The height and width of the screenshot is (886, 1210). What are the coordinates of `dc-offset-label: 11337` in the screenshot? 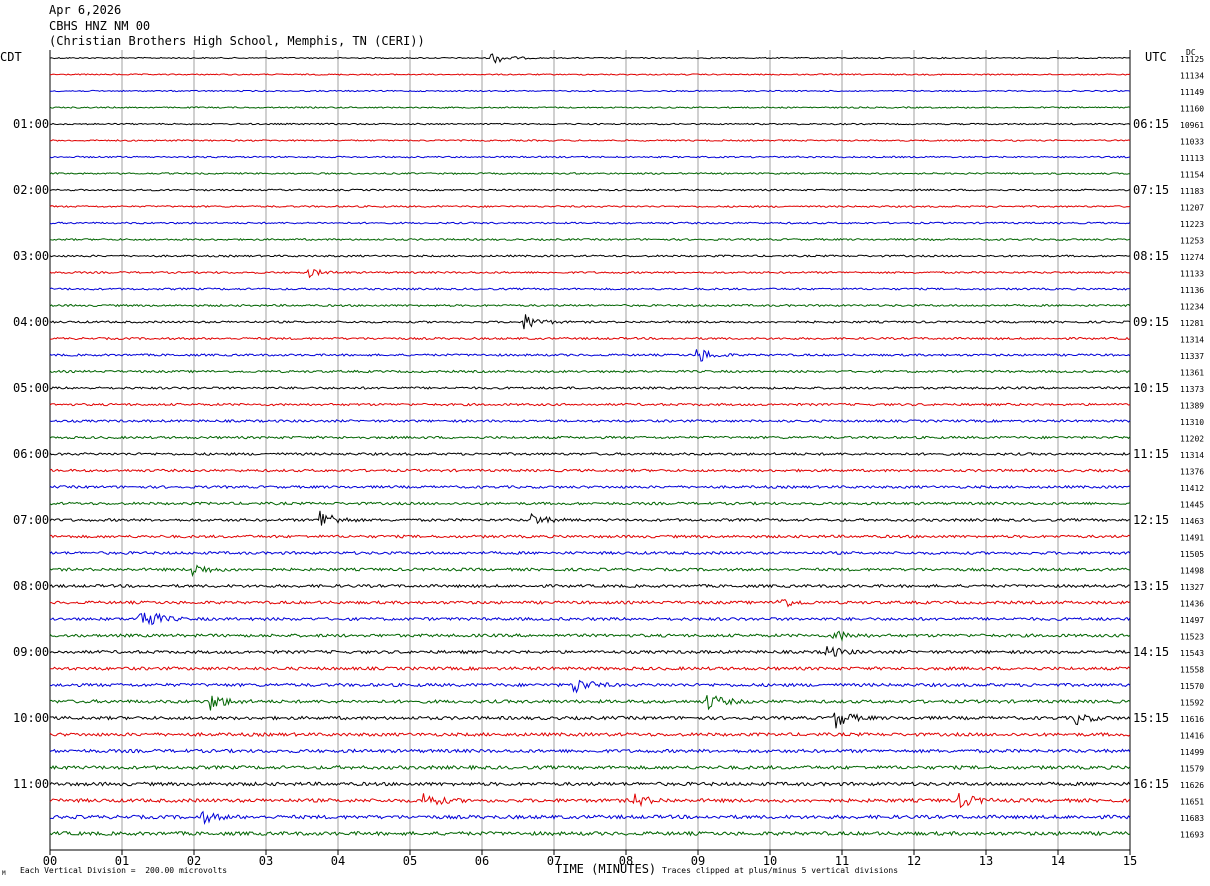 It's located at (1192, 356).